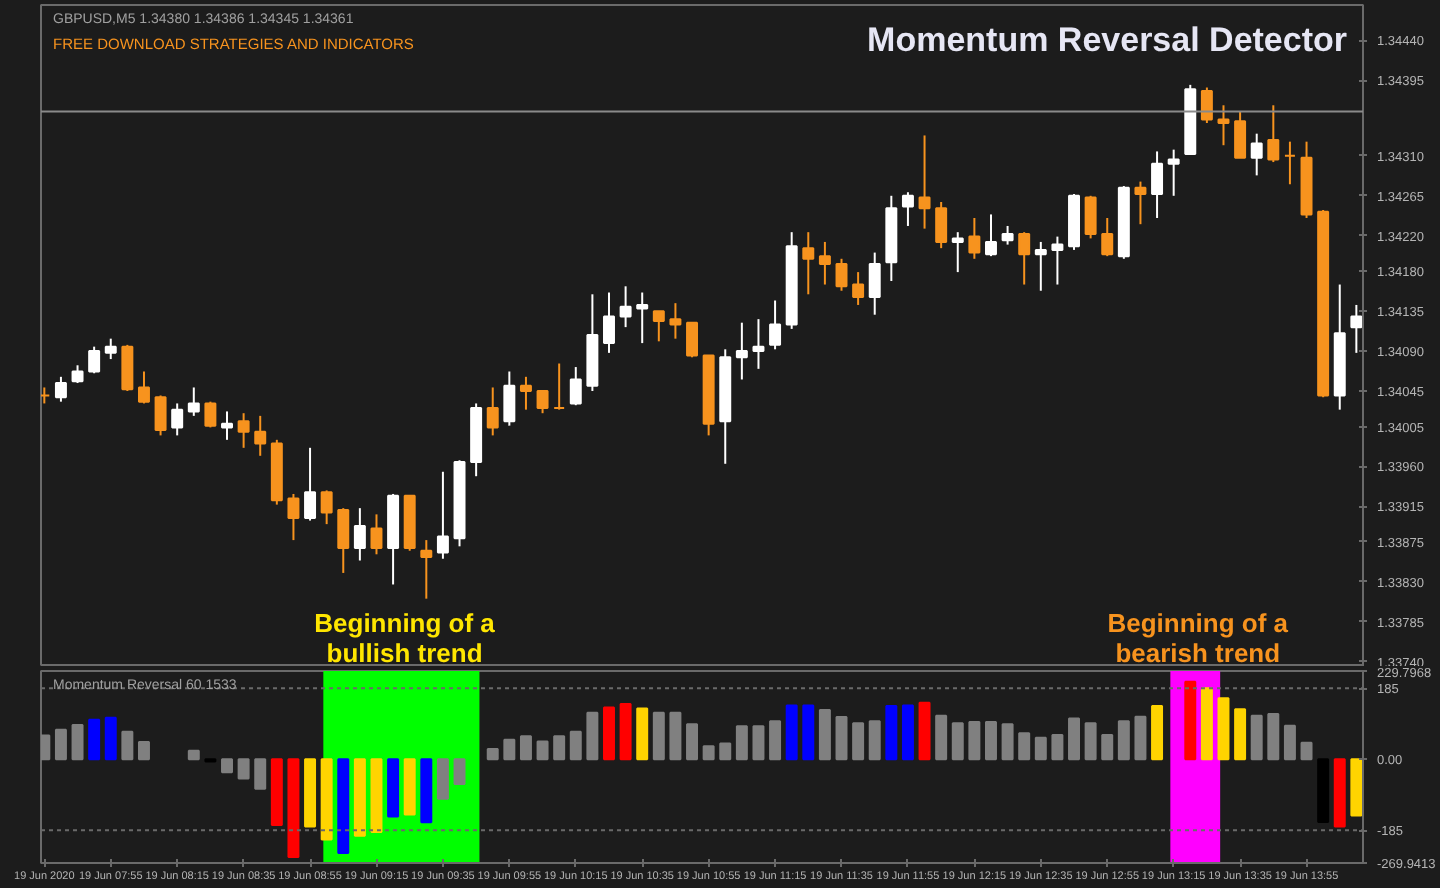  Describe the element at coordinates (1198, 638) in the screenshot. I see `annotation: Beginning of a bearish trend` at that location.